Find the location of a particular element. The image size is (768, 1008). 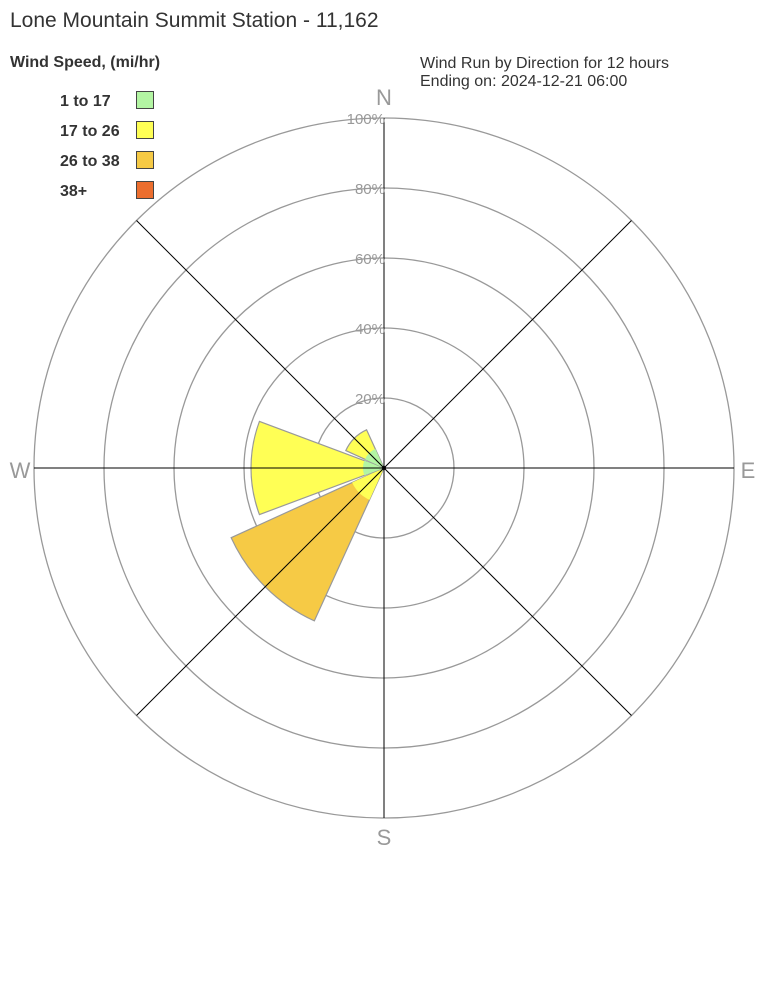

legend-label: 26 to 38 is located at coordinates (90, 161).